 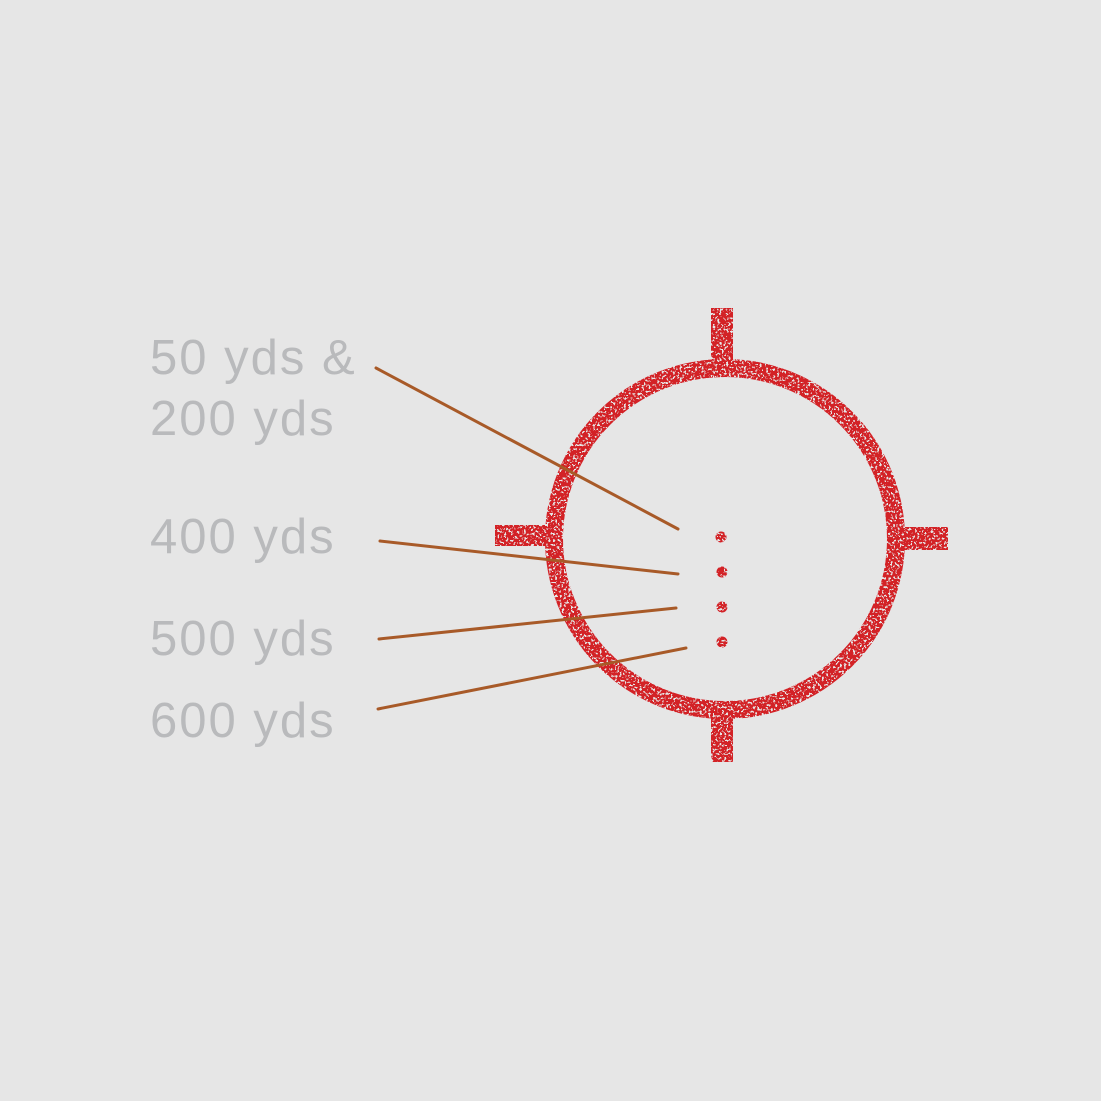 I want to click on label-400yds: 400 yds, so click(x=243, y=537).